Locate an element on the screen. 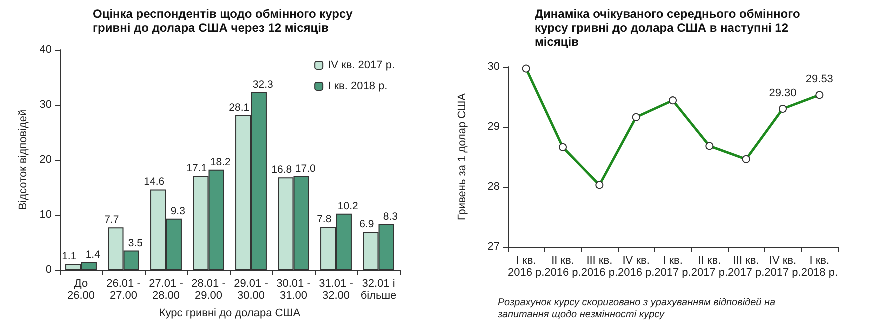 Image resolution: width=874 pixels, height=329 pixels. data-label: 17.0 is located at coordinates (305, 169).